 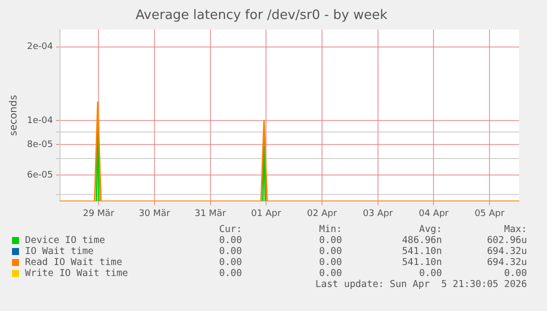 What do you see at coordinates (39, 175) in the screenshot?
I see `y-tick-label: 6e-05` at bounding box center [39, 175].